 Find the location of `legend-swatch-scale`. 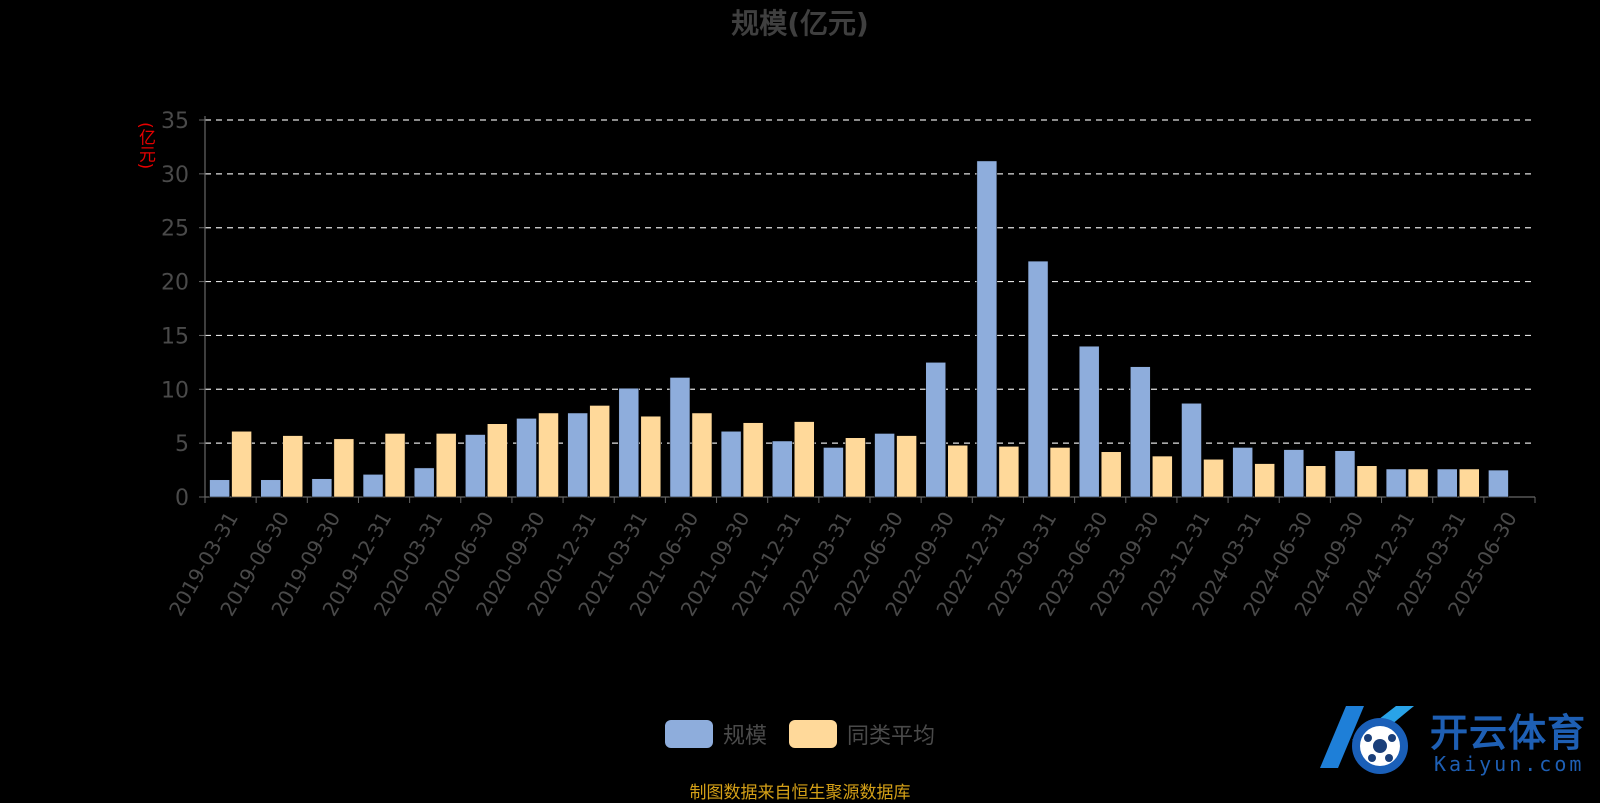

legend-swatch-scale is located at coordinates (688, 734).